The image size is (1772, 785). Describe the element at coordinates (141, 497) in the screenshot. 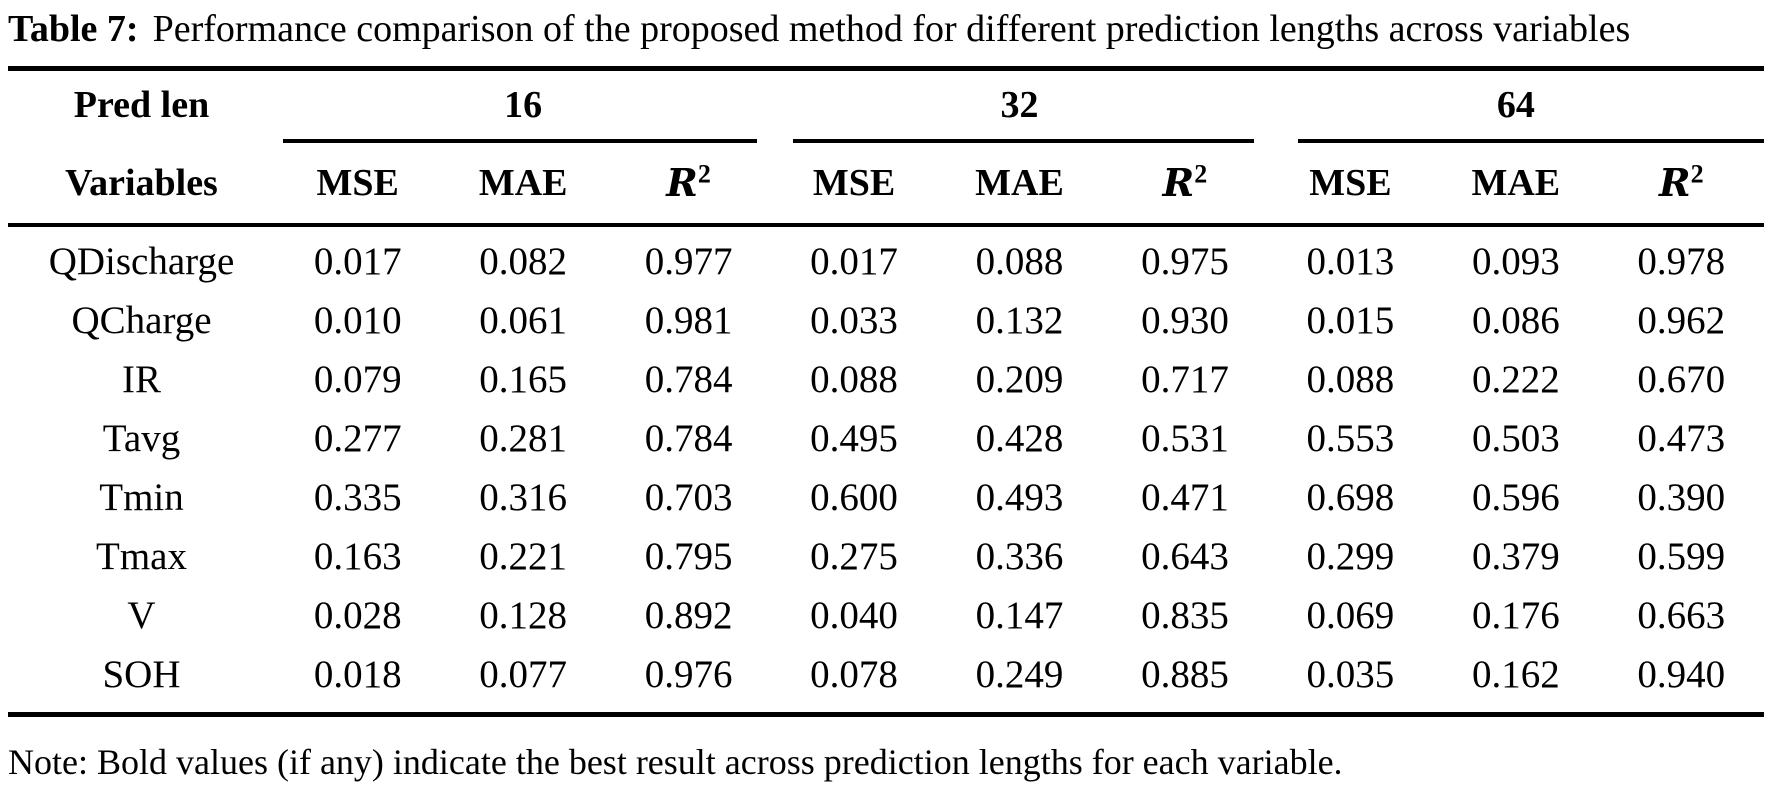

I see `variable-label: Tmin` at that location.